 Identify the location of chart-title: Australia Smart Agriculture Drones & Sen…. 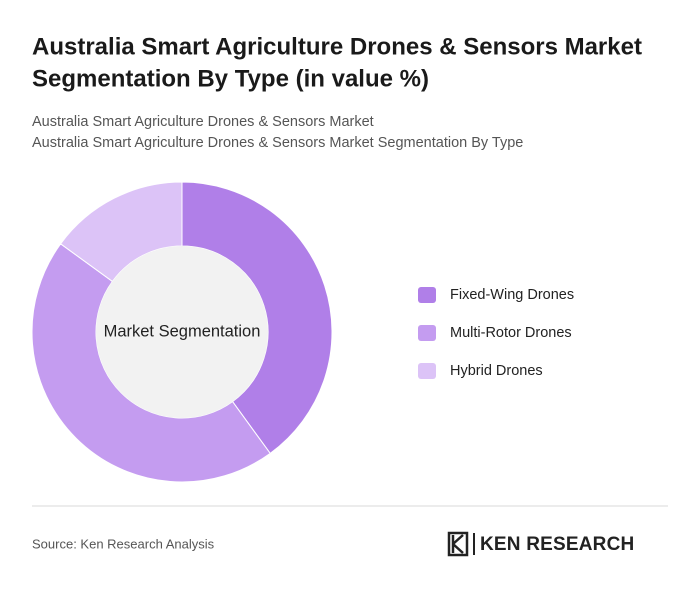
(337, 46).